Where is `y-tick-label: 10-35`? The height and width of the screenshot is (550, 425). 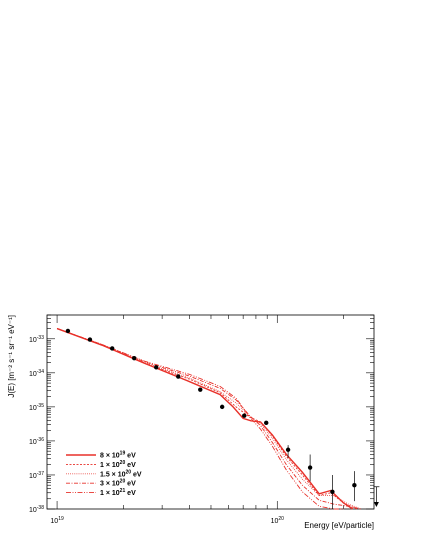
y-tick-label: 10-35 is located at coordinates (36, 407).